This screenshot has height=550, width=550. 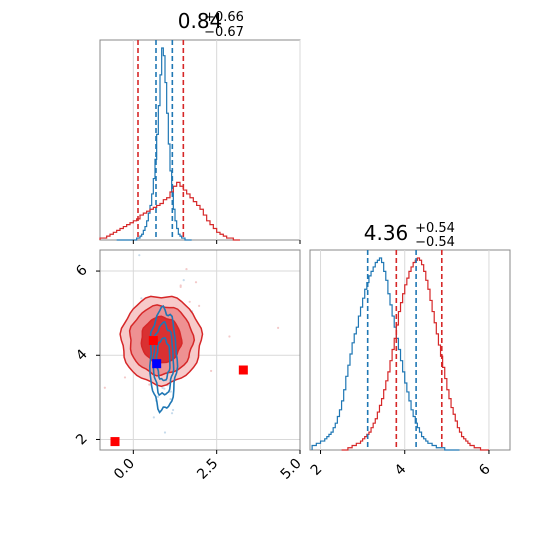 I want to click on tick-label: 5.0, so click(x=291, y=469).